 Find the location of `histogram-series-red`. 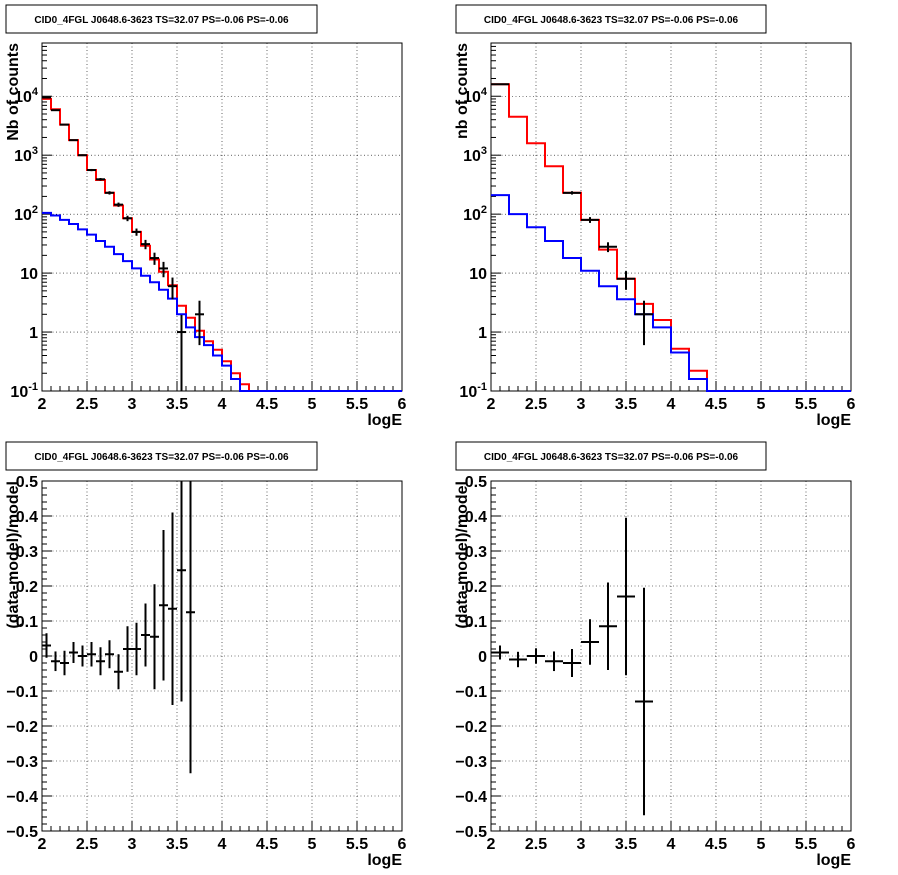

histogram-series-red is located at coordinates (222, 244).